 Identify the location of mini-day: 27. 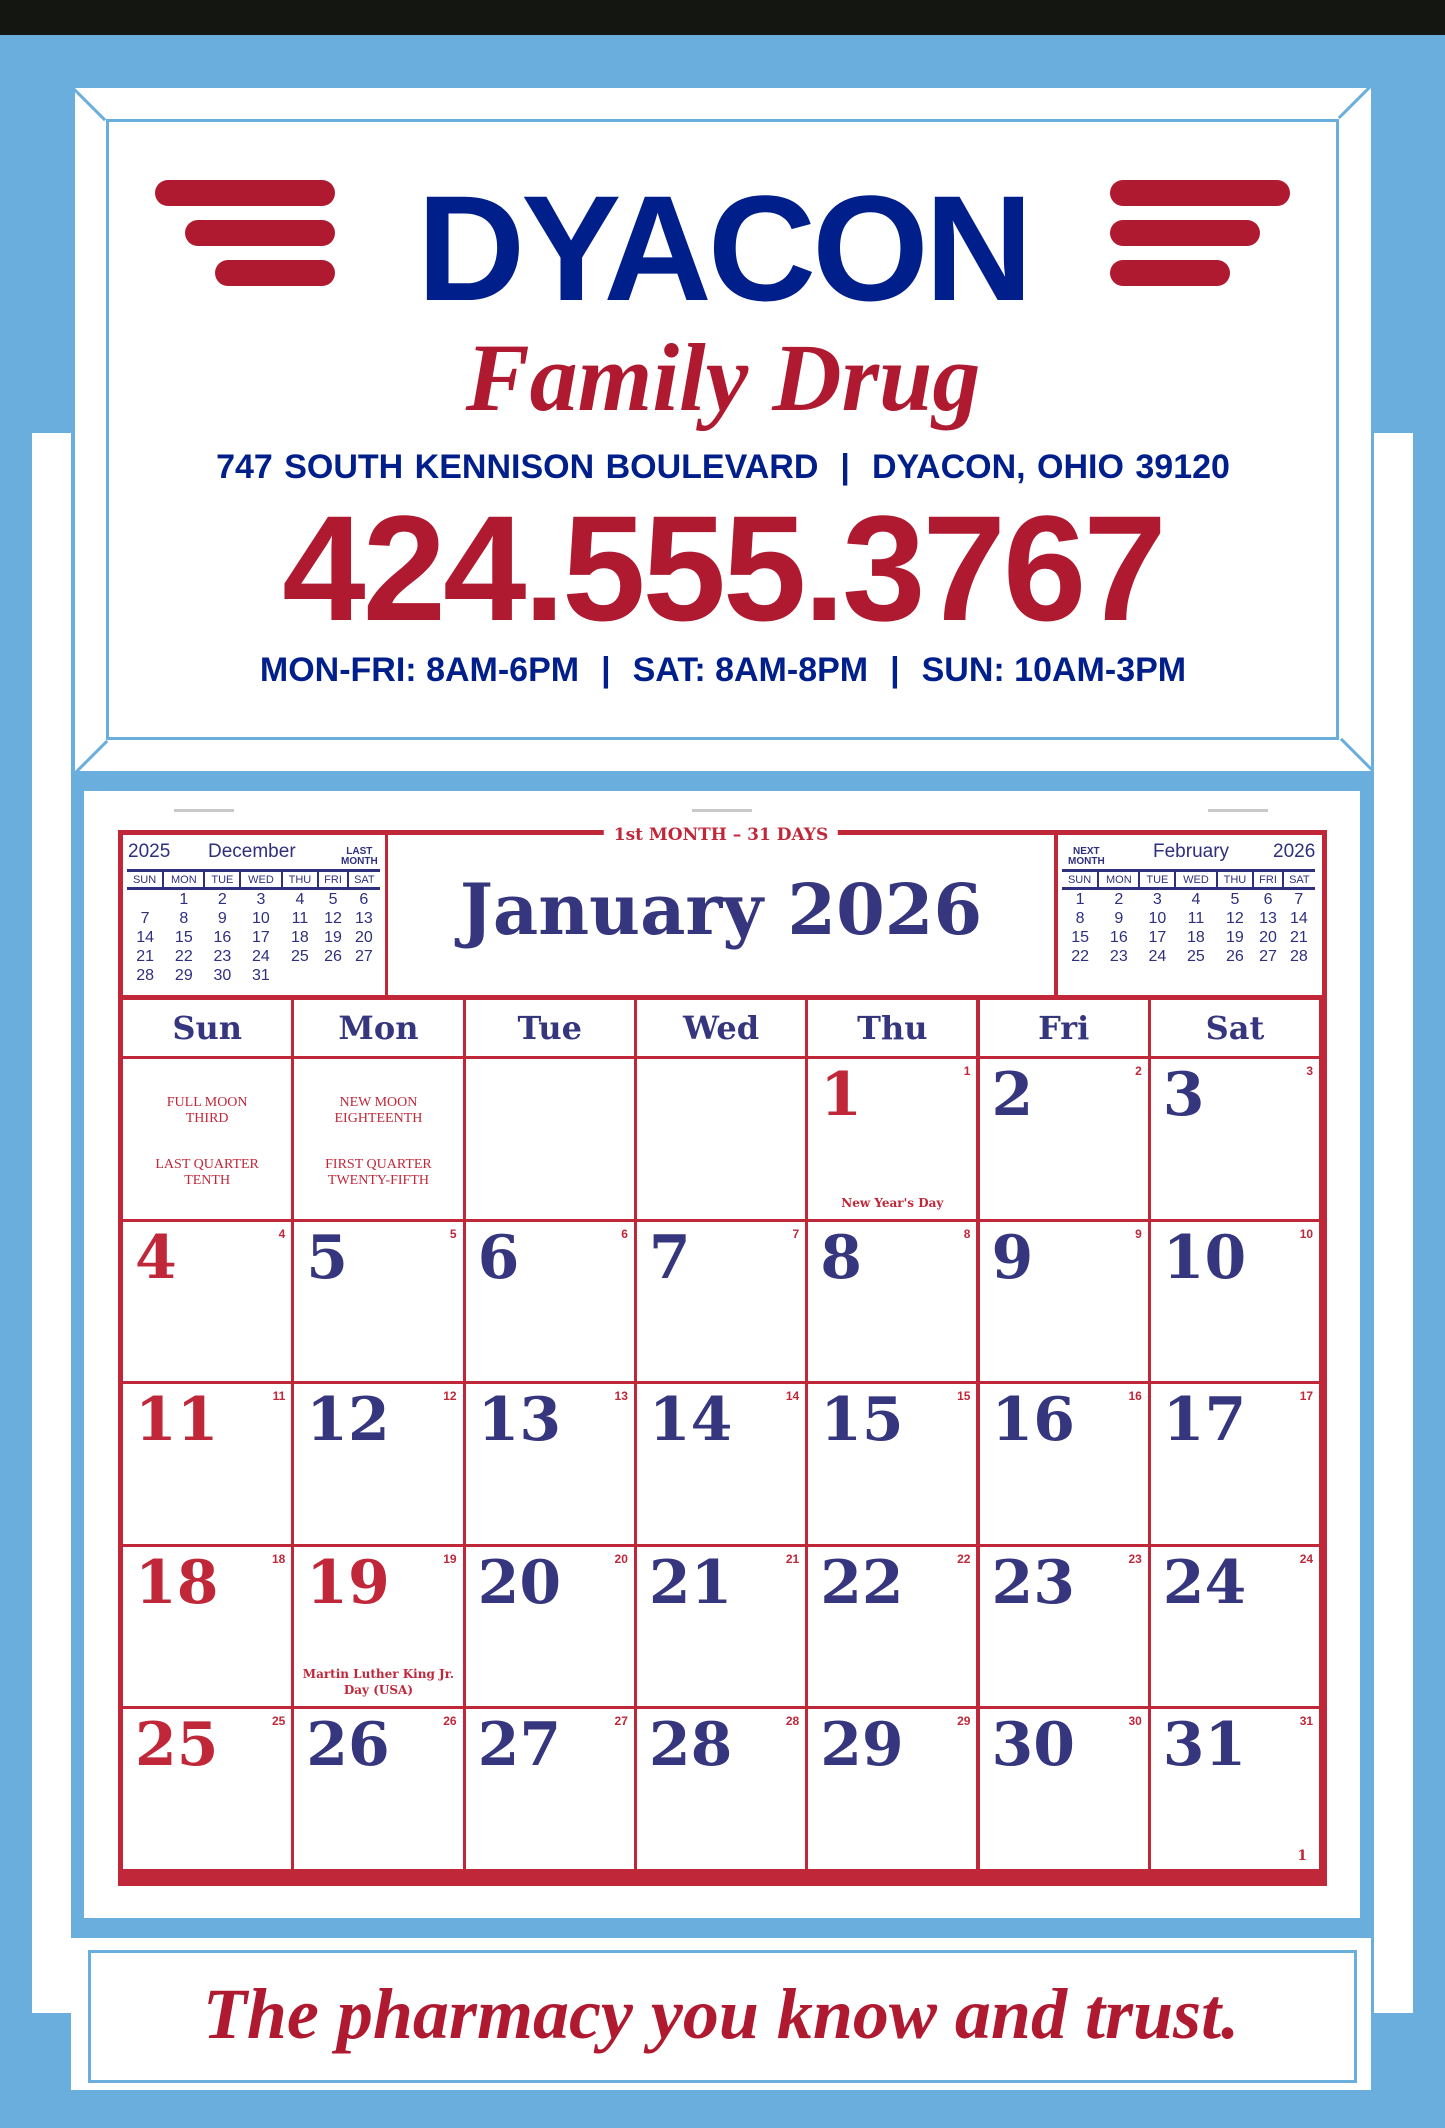
(1268, 956).